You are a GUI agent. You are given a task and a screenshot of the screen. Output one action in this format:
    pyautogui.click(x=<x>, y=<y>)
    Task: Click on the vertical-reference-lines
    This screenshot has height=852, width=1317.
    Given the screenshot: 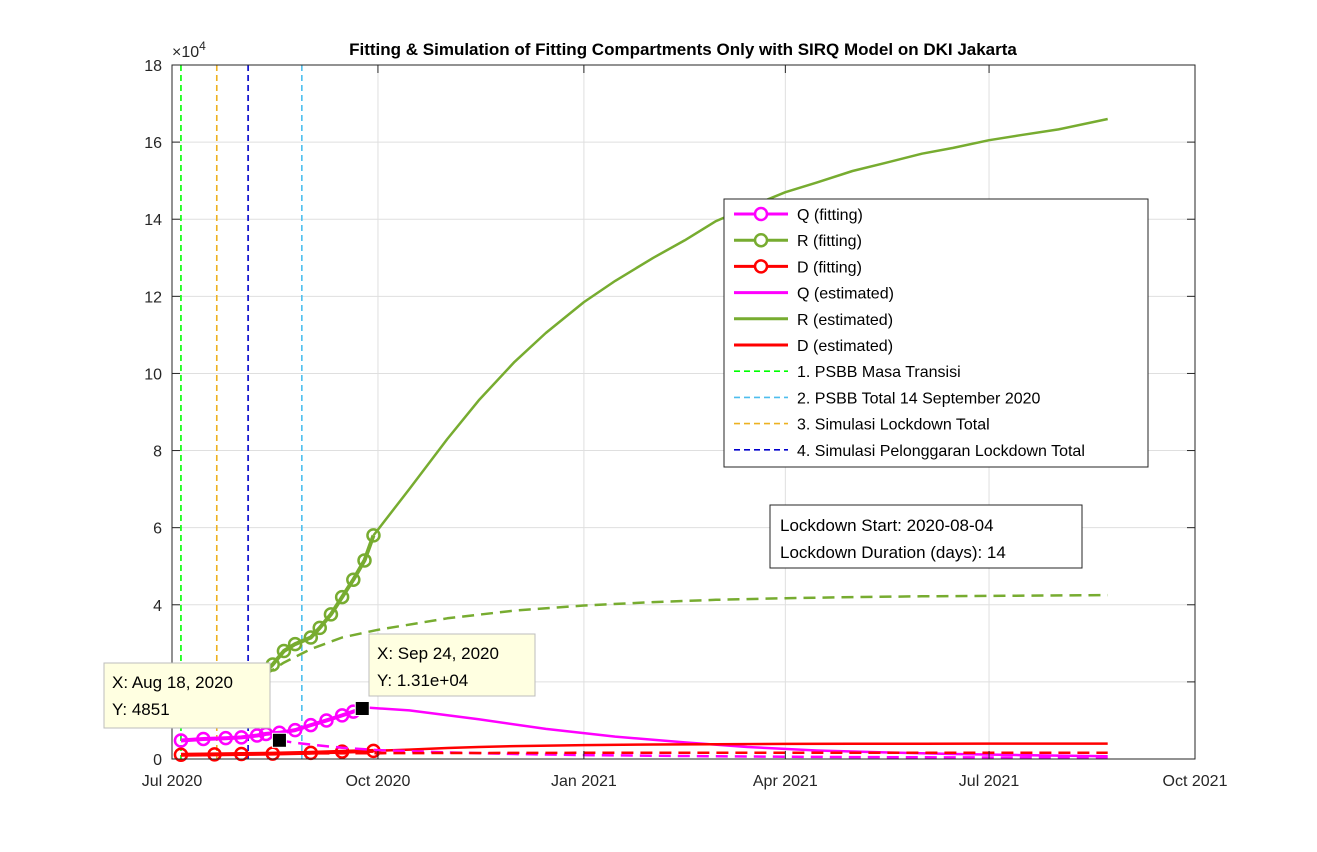 What is the action you would take?
    pyautogui.click(x=241, y=412)
    